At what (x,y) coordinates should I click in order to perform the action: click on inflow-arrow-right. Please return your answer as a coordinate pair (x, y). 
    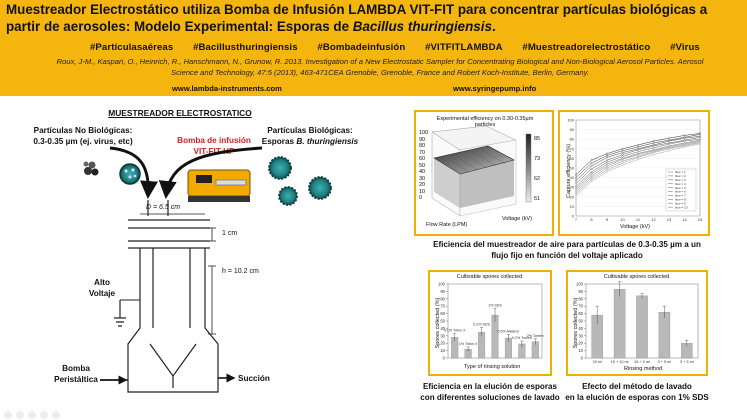
    Looking at the image, I should click on (210, 172).